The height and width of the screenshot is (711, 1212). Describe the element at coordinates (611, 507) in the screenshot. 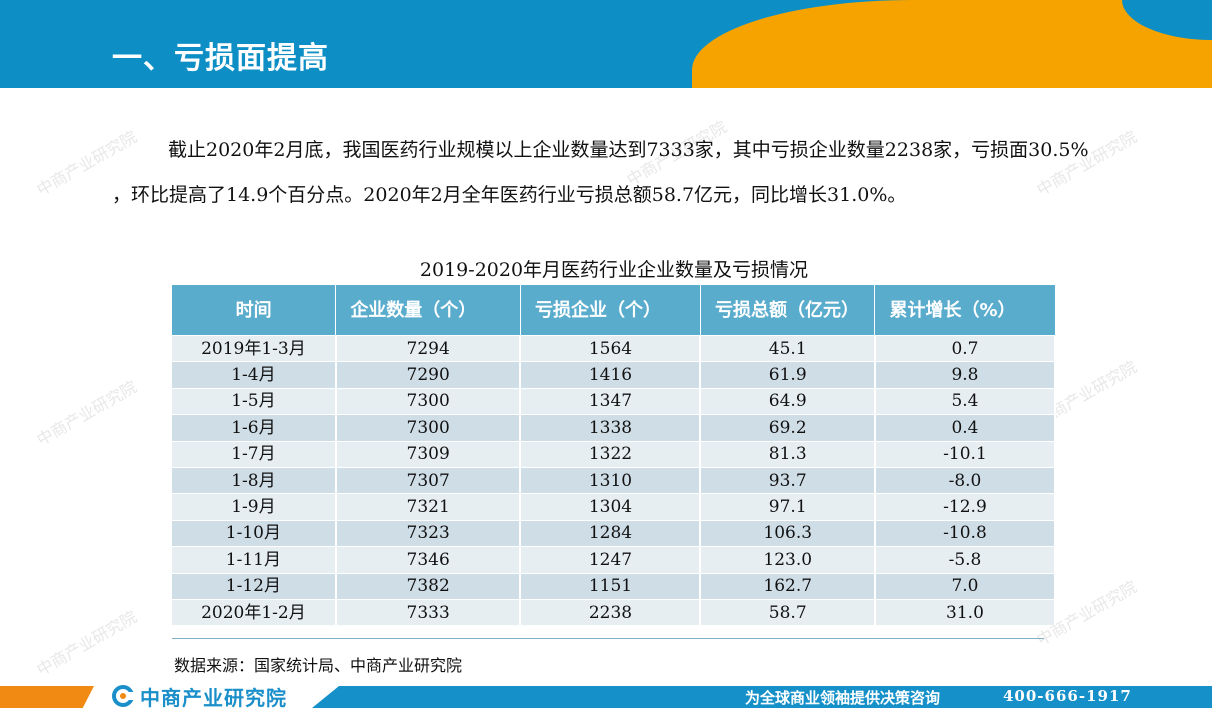

I see `cell-loss-enterprises: 1304` at that location.